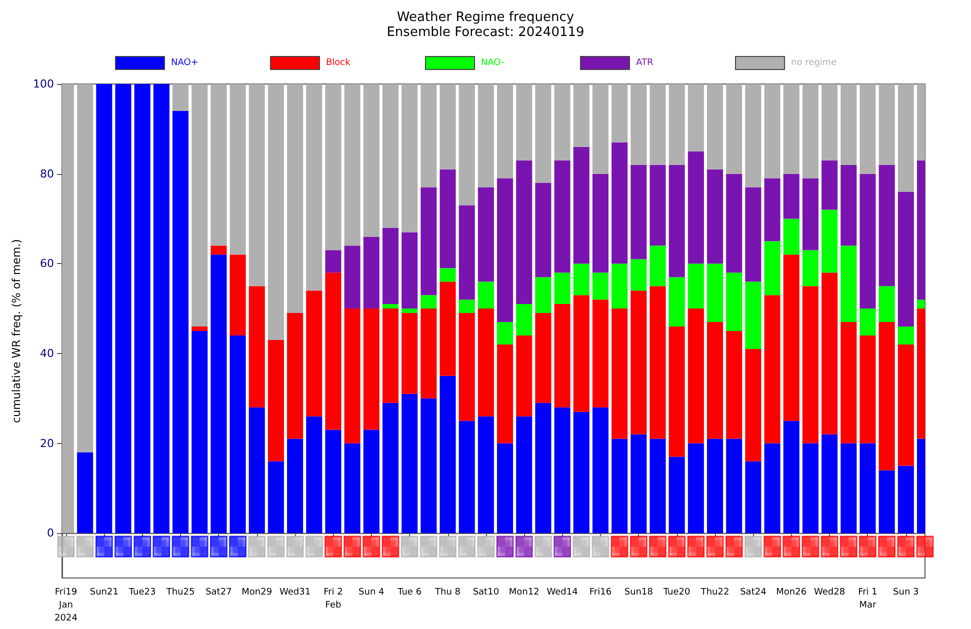 The width and height of the screenshot is (971, 629). Describe the element at coordinates (257, 593) in the screenshot. I see `x-tick-label: Mon29` at that location.